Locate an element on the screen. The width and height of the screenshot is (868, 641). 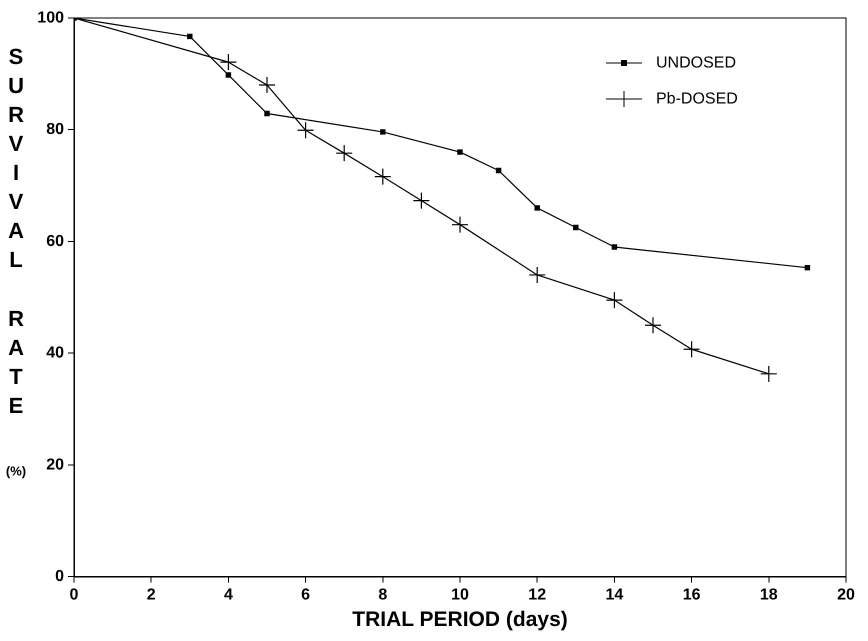
x-tick-label: 16 is located at coordinates (691, 595).